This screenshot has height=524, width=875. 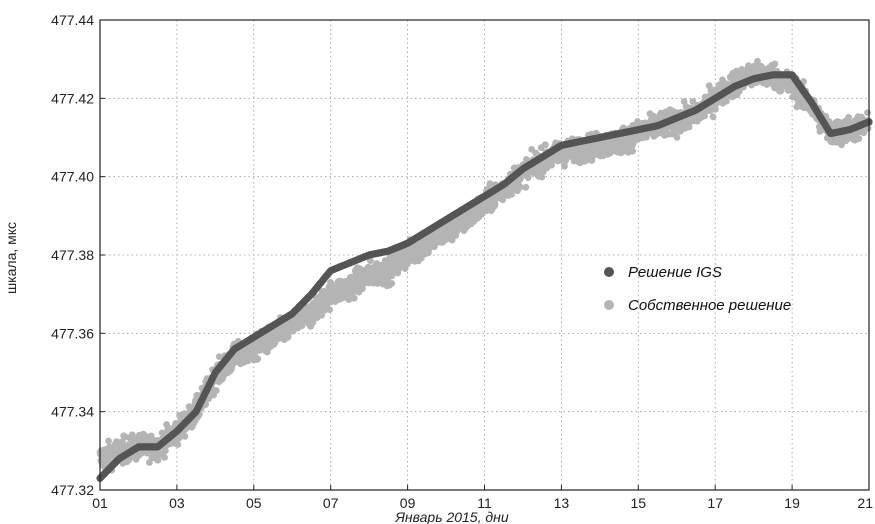 I want to click on y-tick-label: 477.40, so click(x=72, y=177).